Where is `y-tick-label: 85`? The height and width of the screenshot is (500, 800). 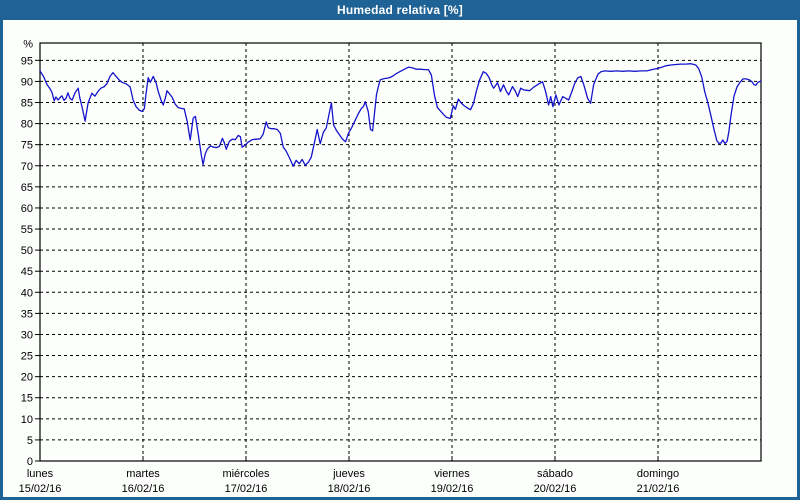 y-tick-label: 85 is located at coordinates (27, 104).